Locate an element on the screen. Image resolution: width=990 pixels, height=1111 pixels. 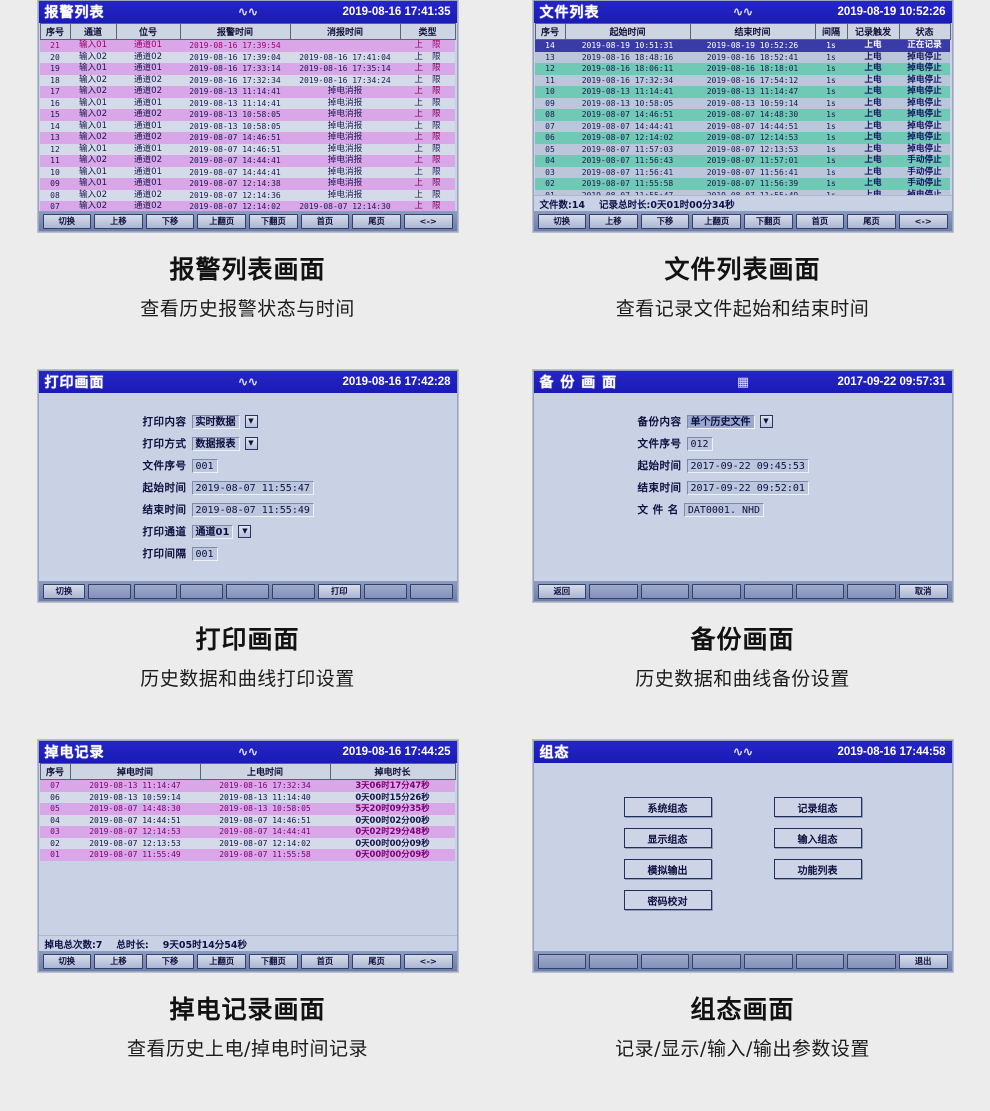
softkey-打印: 打印 is located at coordinates (339, 591).